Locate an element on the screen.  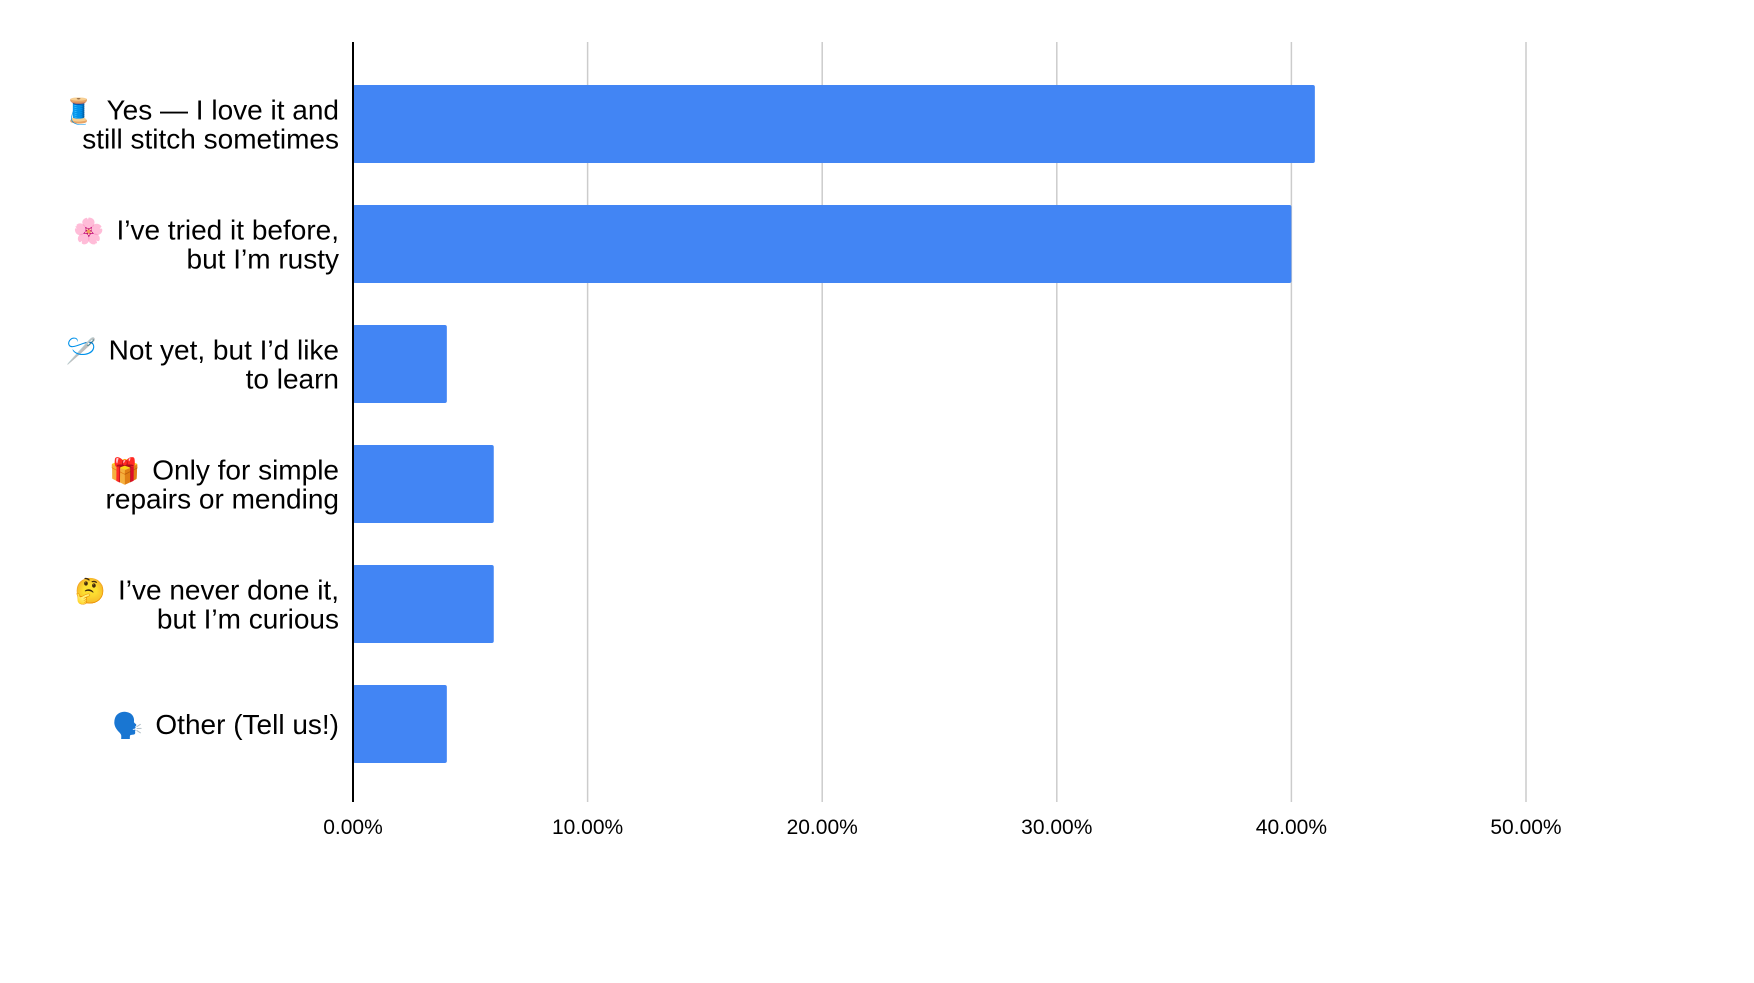
category-label-6: Other (Tell us!) 🗣️ is located at coordinates (225, 724).